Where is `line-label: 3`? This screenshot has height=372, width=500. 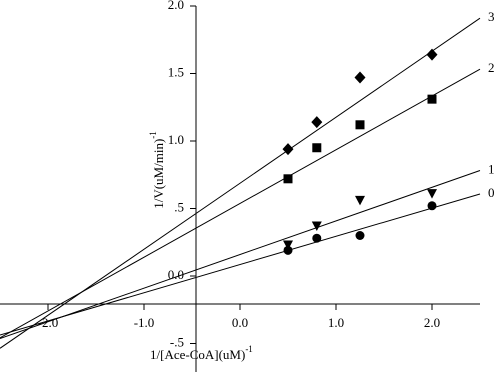
line-label: 3 is located at coordinates (491, 16).